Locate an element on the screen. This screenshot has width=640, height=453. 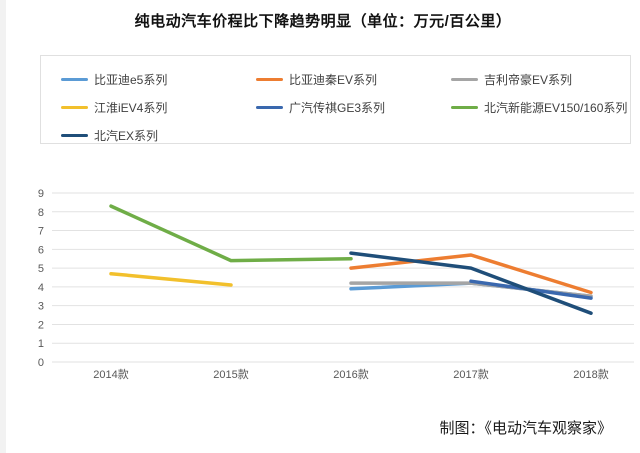
legend-item-baic-ex: 北汽EX系列 is located at coordinates (158, 135).